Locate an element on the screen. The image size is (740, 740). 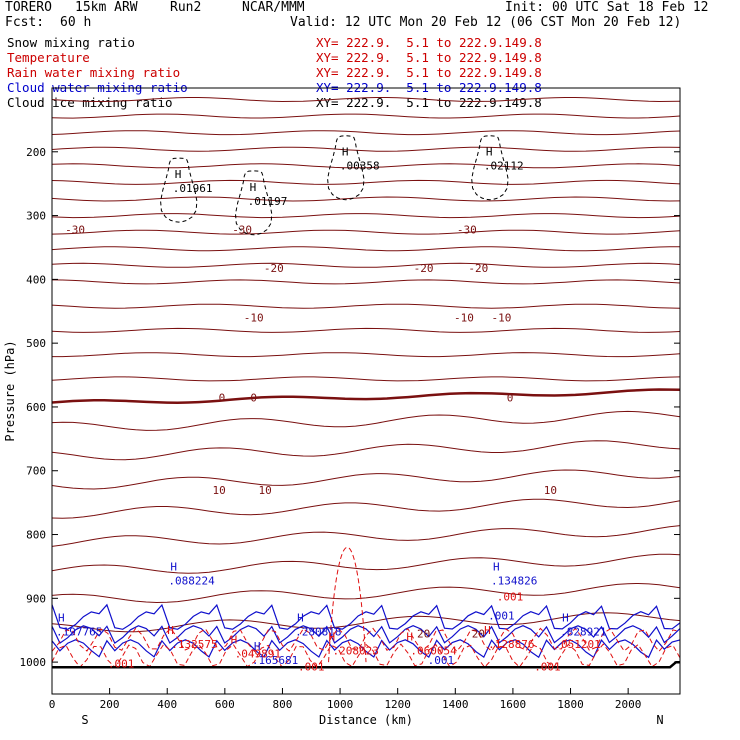
rain-max-value: .132575 is located at coordinates (194, 644).